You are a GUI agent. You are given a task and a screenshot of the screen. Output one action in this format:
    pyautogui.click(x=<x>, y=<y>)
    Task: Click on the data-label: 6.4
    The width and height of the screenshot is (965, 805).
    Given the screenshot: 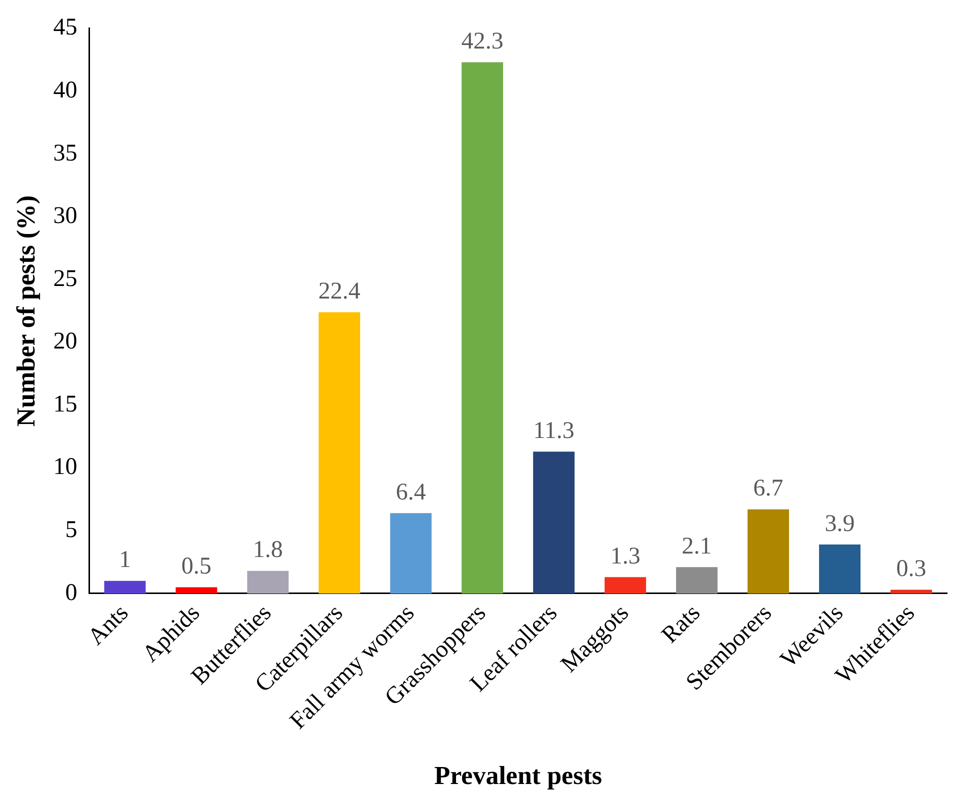 What is the action you would take?
    pyautogui.click(x=411, y=492)
    